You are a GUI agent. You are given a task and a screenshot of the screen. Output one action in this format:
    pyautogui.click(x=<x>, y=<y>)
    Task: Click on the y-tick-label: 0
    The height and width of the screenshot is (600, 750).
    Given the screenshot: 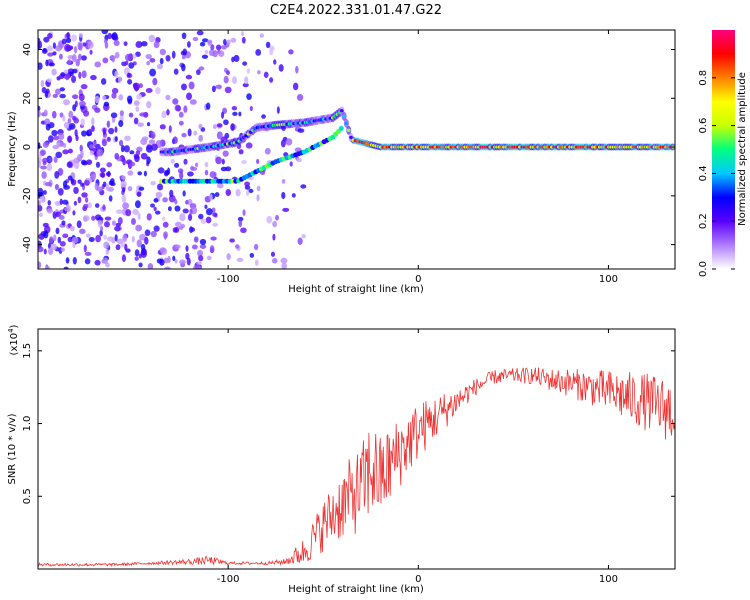 What is the action you would take?
    pyautogui.click(x=27, y=147)
    